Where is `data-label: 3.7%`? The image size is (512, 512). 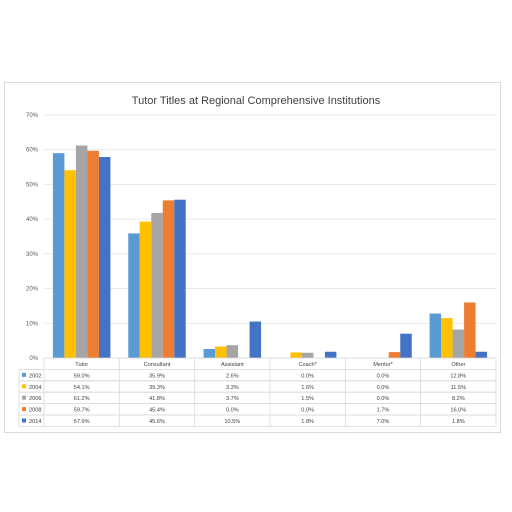 data-label: 3.7% is located at coordinates (232, 399).